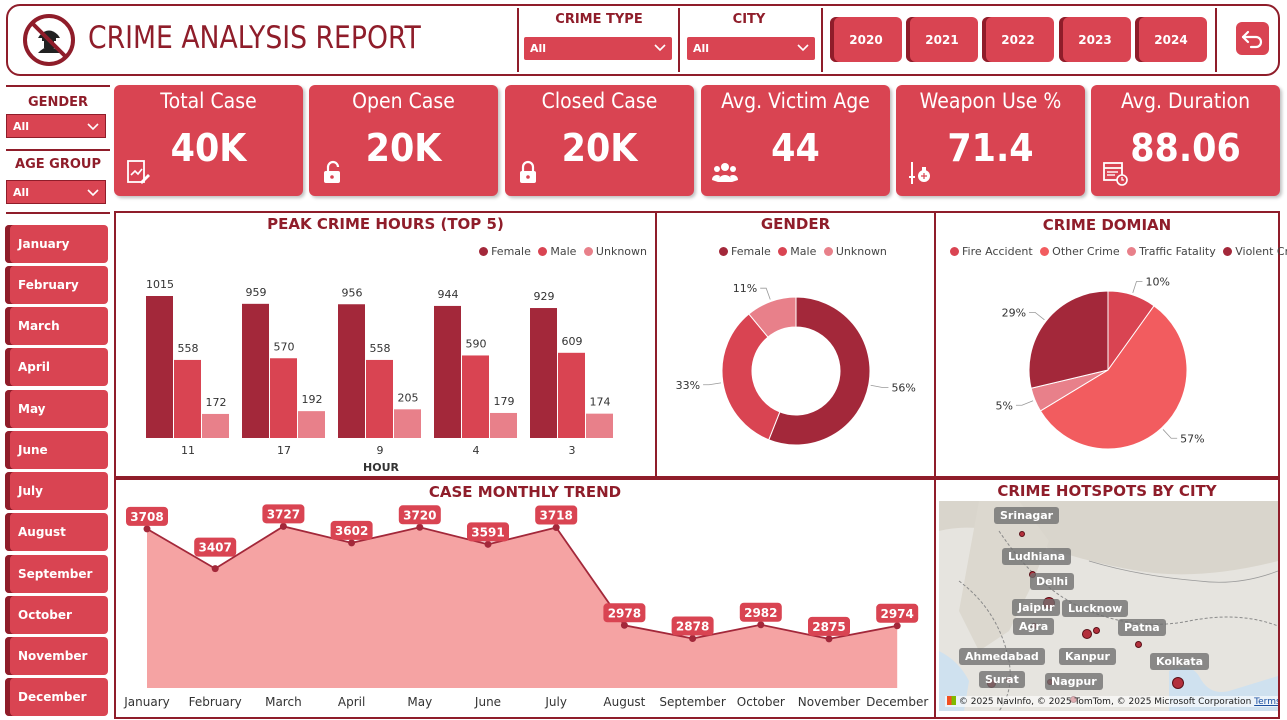  What do you see at coordinates (991, 251) in the screenshot?
I see `legend-item: Fire Accident` at bounding box center [991, 251].